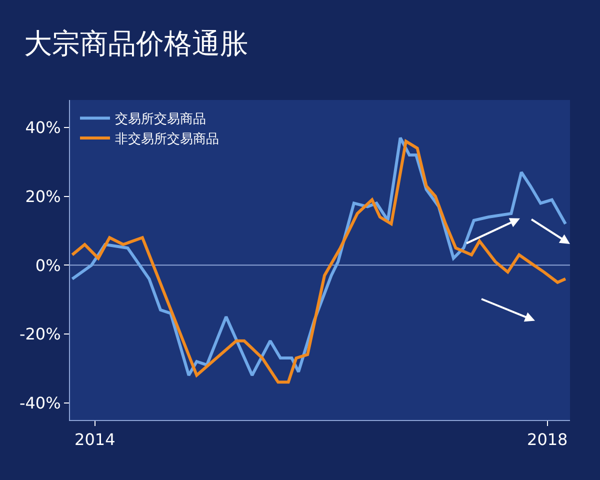 The height and width of the screenshot is (480, 600). I want to click on y-tick-label: 20%, so click(43, 196).